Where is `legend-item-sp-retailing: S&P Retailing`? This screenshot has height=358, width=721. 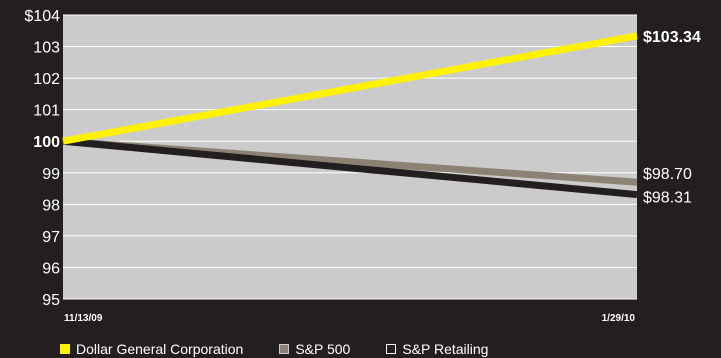
legend-item-sp-retailing: S&P Retailing is located at coordinates (437, 349).